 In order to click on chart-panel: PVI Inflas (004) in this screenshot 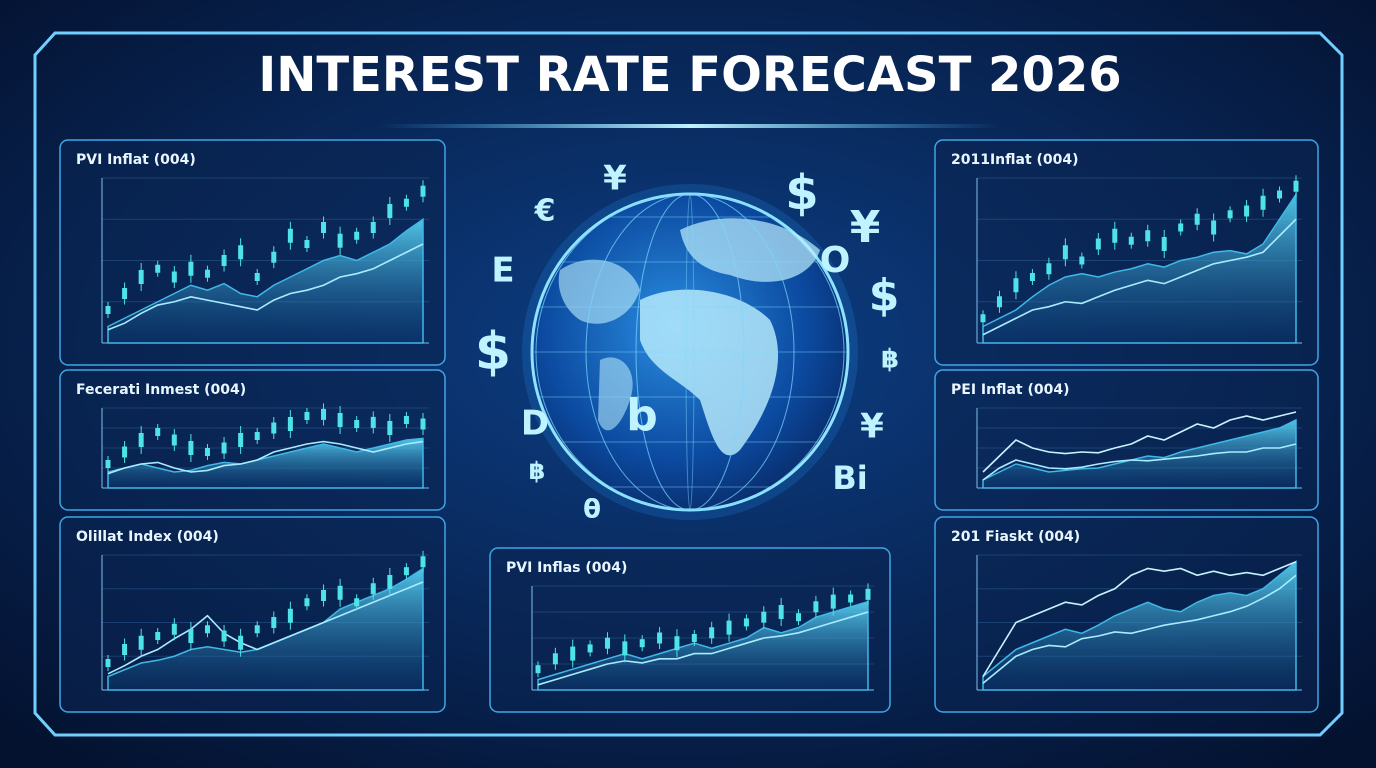, I will do `click(690, 630)`.